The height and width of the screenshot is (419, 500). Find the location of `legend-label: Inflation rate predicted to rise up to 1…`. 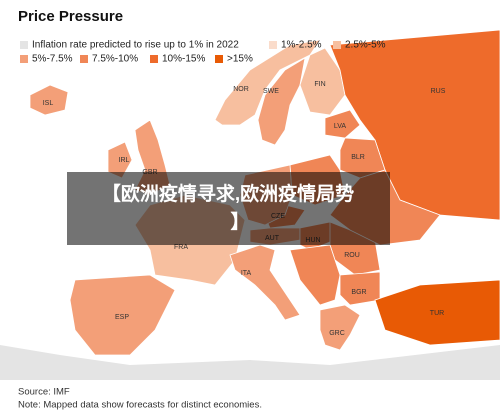

legend-label: Inflation rate predicted to rise up to 1… is located at coordinates (135, 45).